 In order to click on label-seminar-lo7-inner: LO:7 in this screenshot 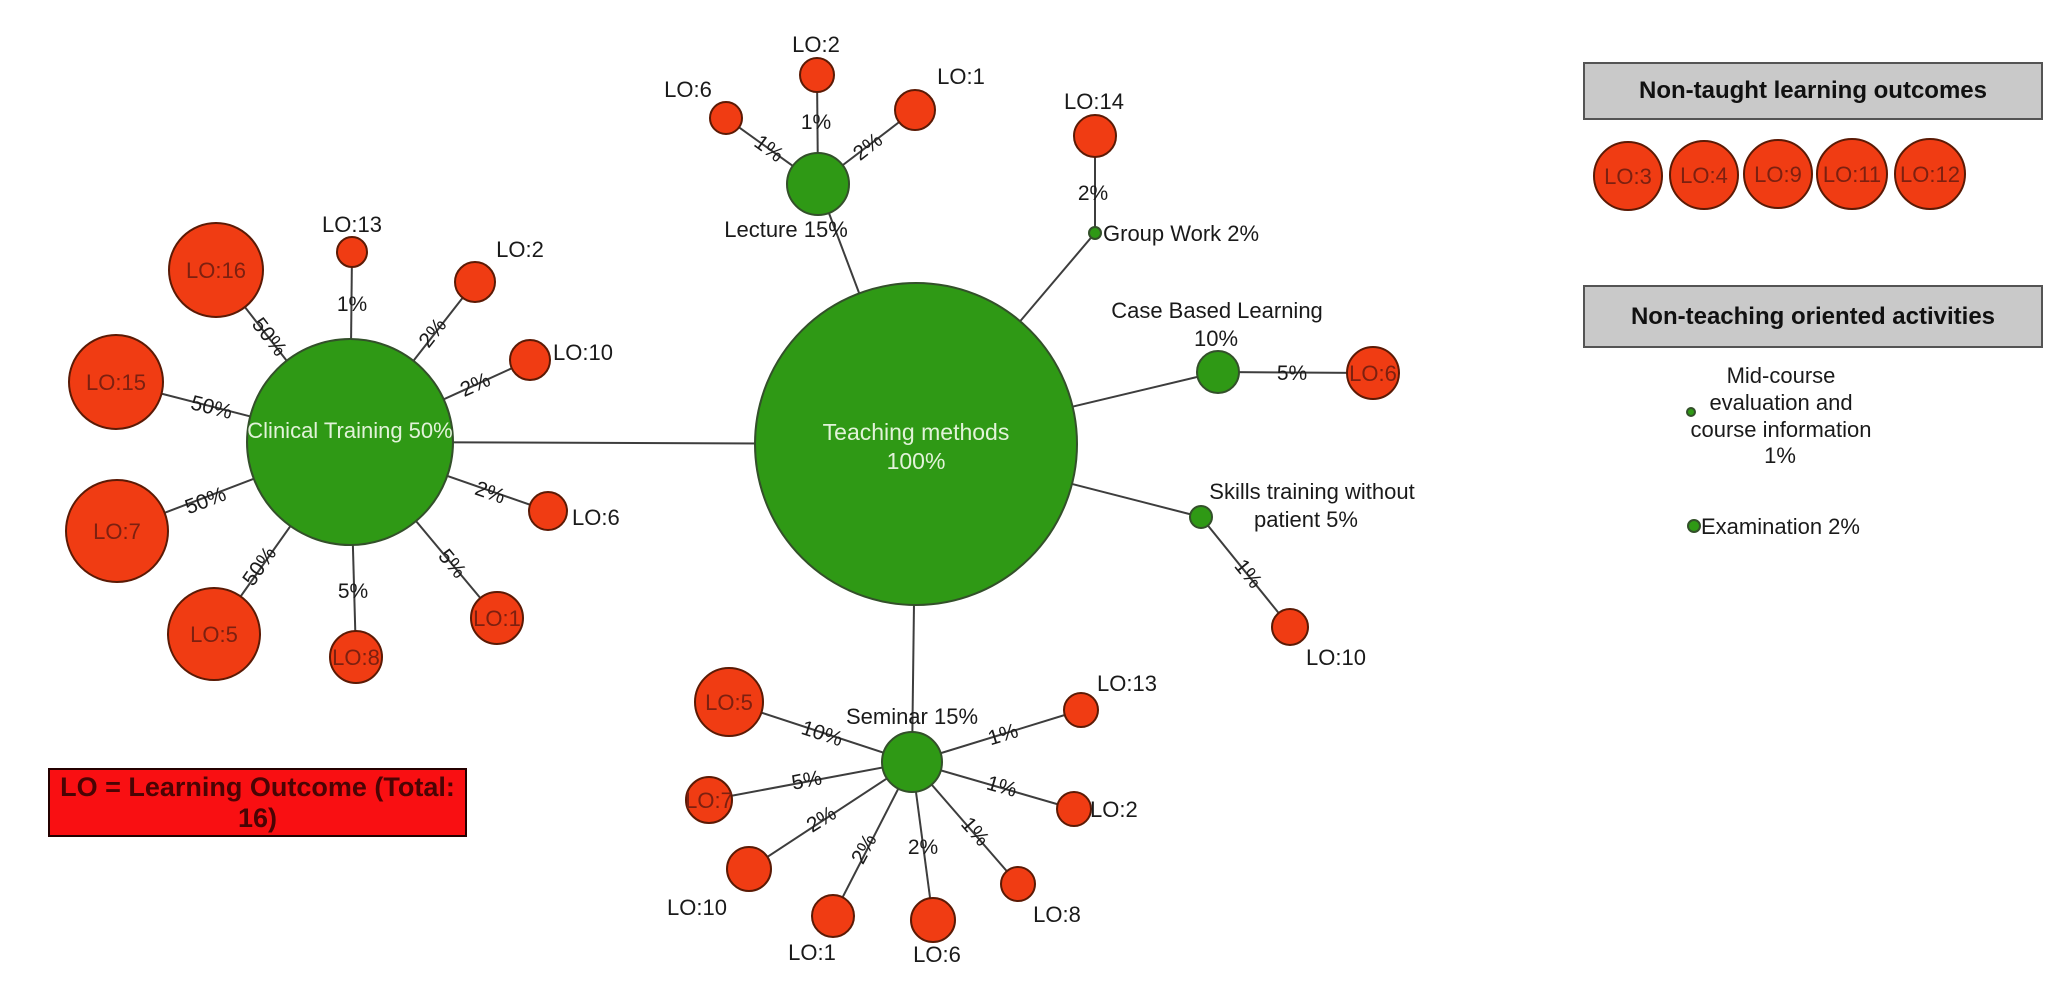, I will do `click(709, 800)`.